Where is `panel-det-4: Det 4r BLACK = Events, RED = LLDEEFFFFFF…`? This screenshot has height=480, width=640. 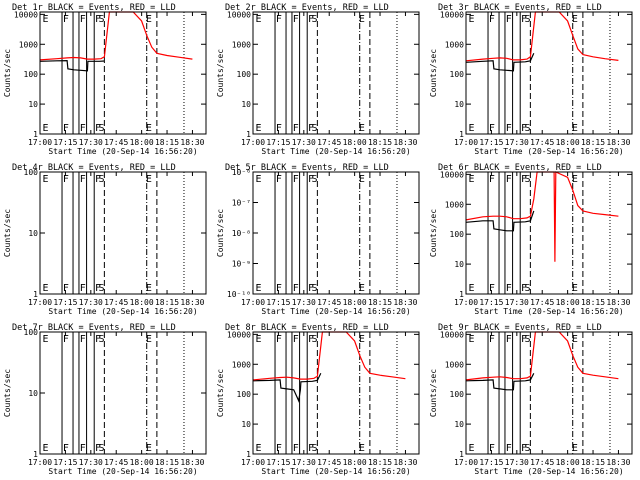
panel-det-4: Det 4r BLACK = Events, RED = LLDEEFFFFFF… is located at coordinates (105, 239).